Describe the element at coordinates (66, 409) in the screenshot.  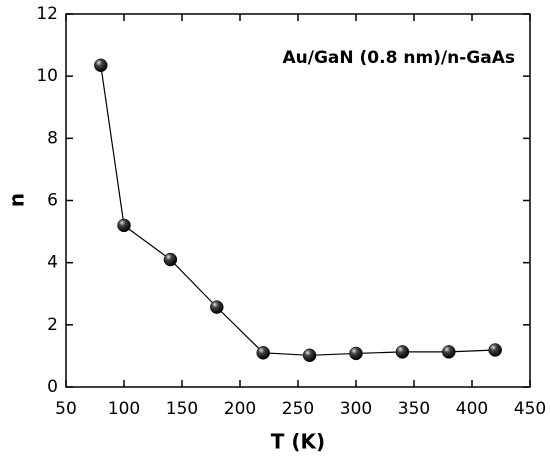
I see `x-tick-label: 50` at that location.